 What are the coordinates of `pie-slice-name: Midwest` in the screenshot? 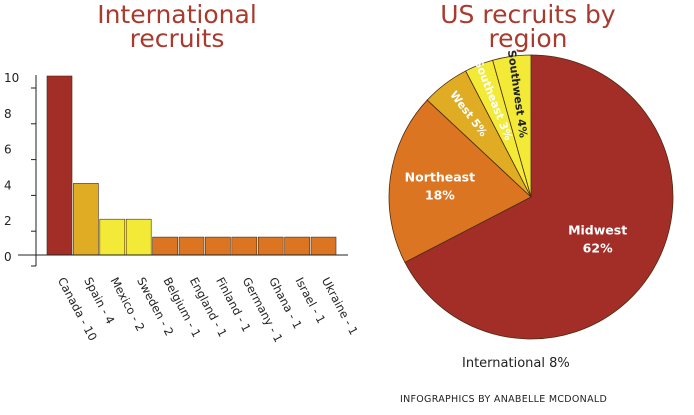 It's located at (597, 230).